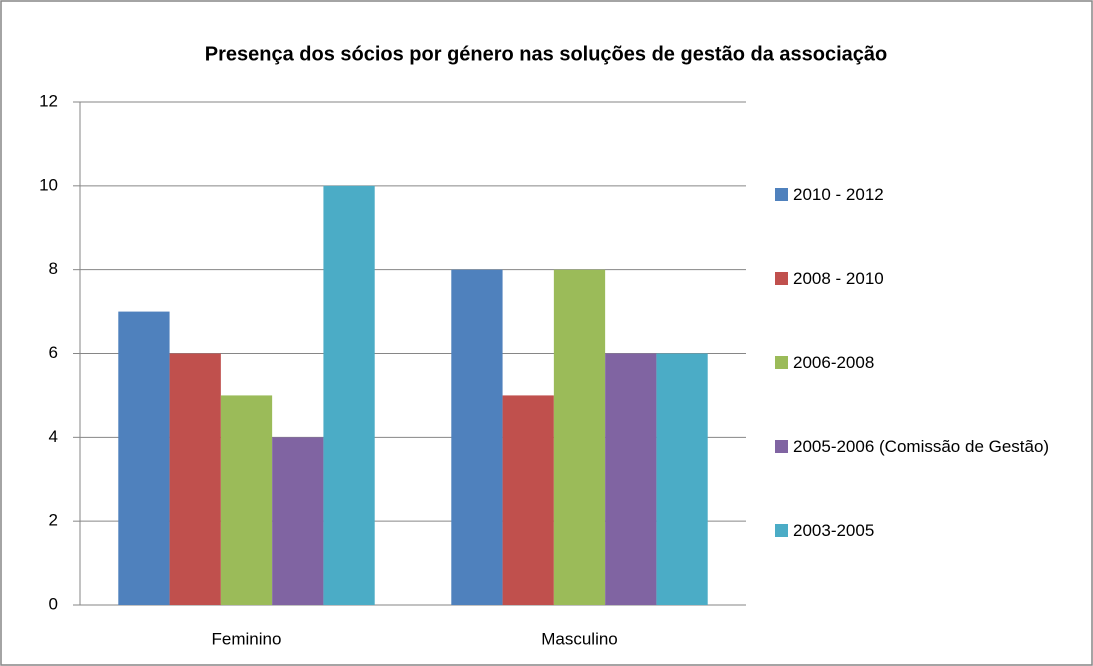  I want to click on legend-label: 2010 - 2012, so click(838, 194).